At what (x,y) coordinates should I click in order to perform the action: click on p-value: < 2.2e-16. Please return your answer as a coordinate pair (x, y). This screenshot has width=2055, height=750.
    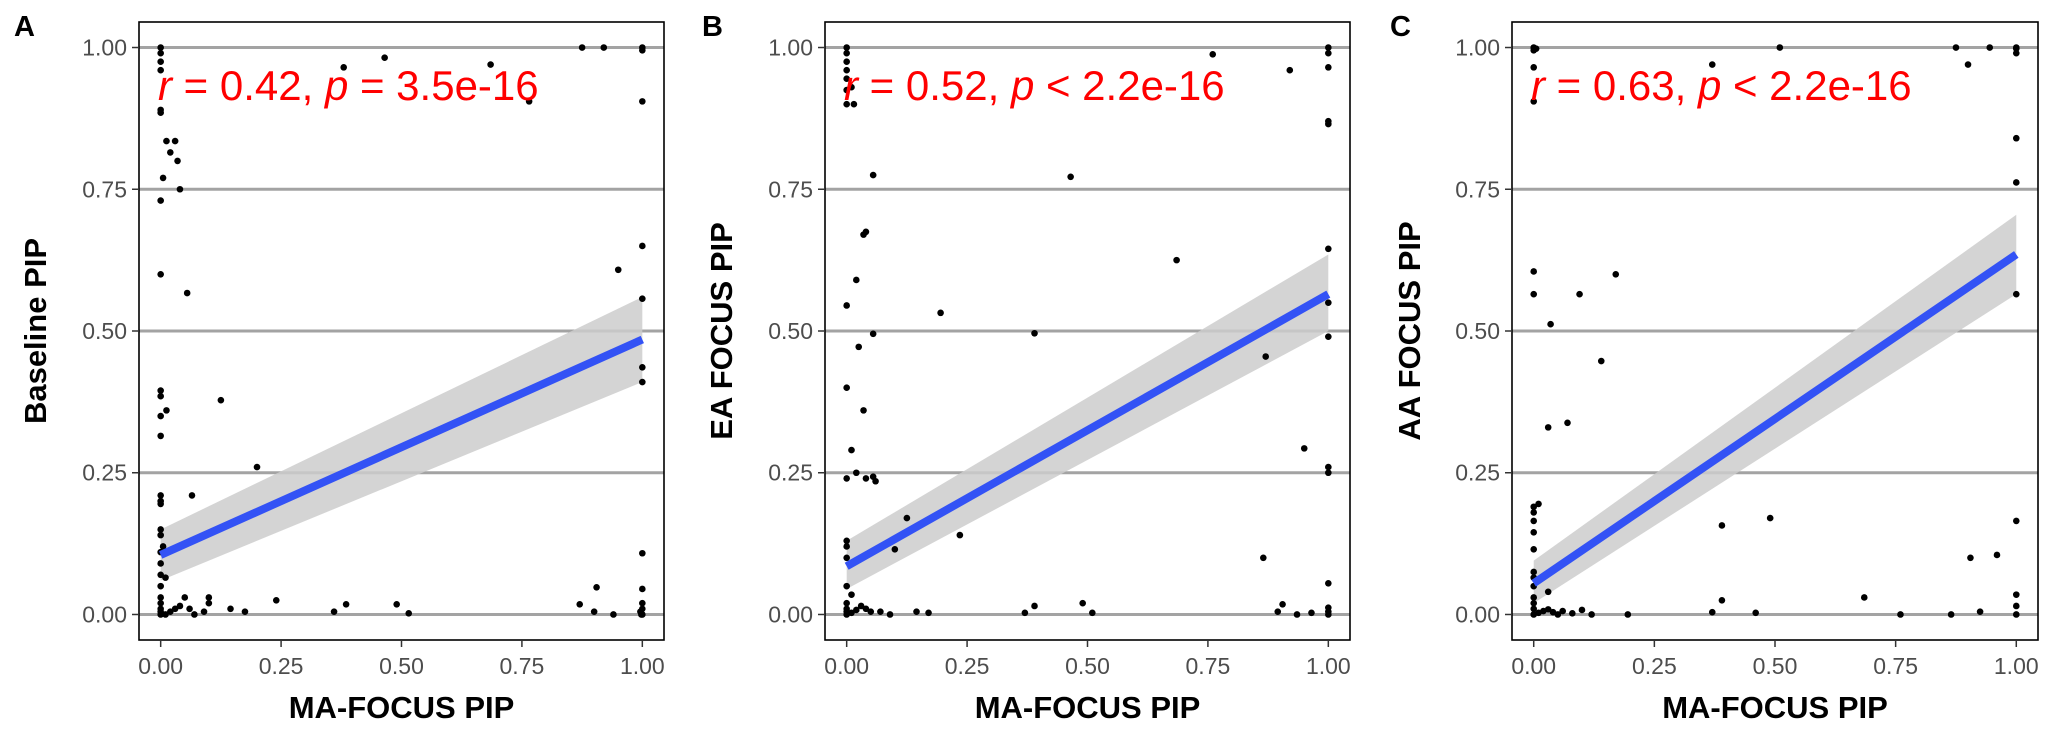
    Looking at the image, I should click on (1816, 85).